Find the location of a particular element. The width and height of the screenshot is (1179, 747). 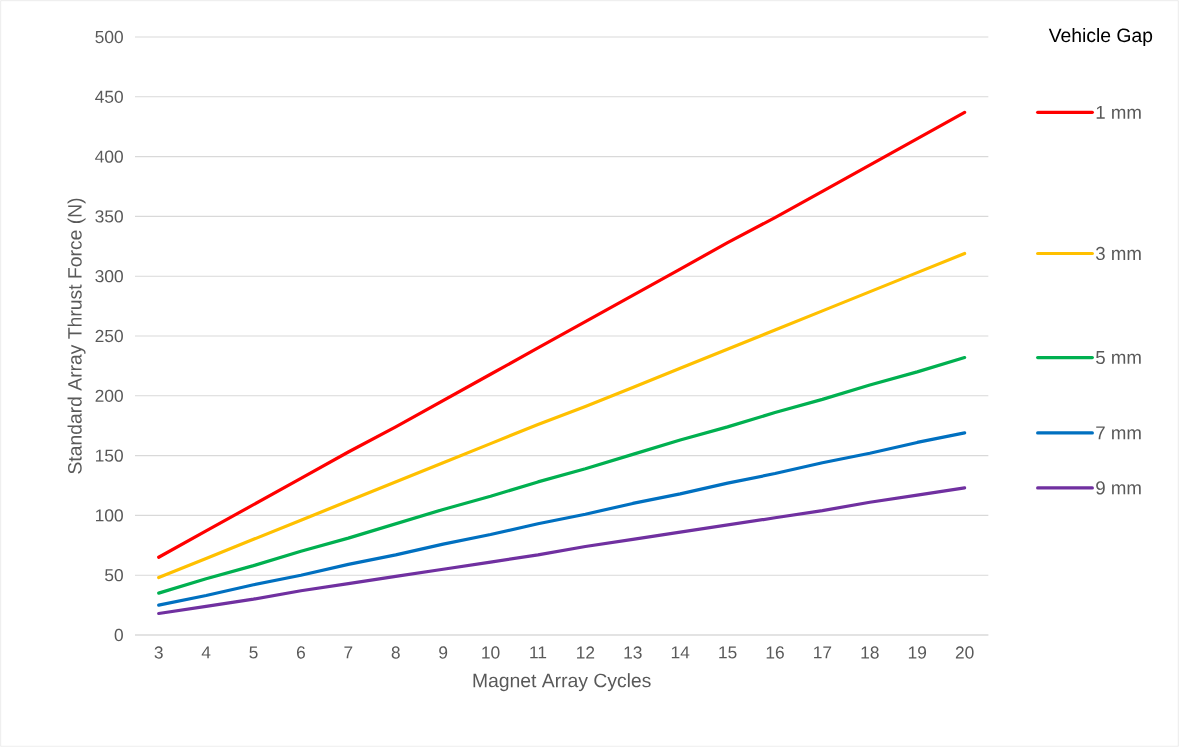

x-tick-label: 8 is located at coordinates (395, 652).